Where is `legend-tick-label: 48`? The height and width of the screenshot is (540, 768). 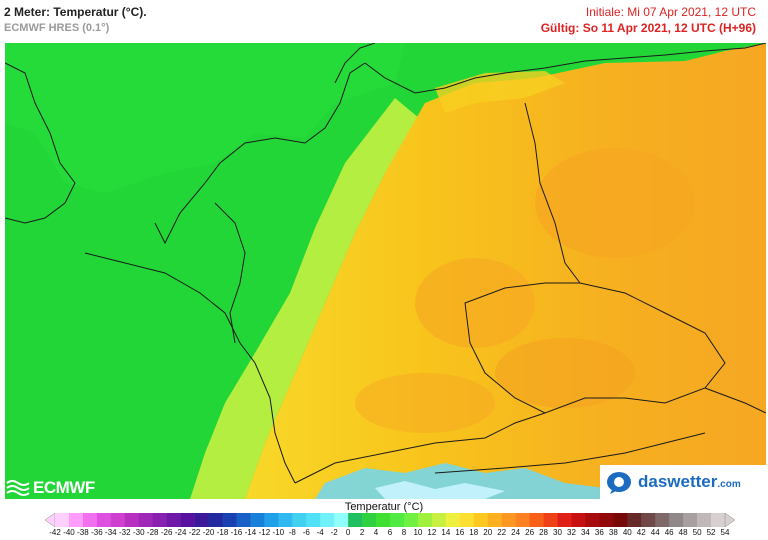 legend-tick-label: 48 is located at coordinates (683, 532).